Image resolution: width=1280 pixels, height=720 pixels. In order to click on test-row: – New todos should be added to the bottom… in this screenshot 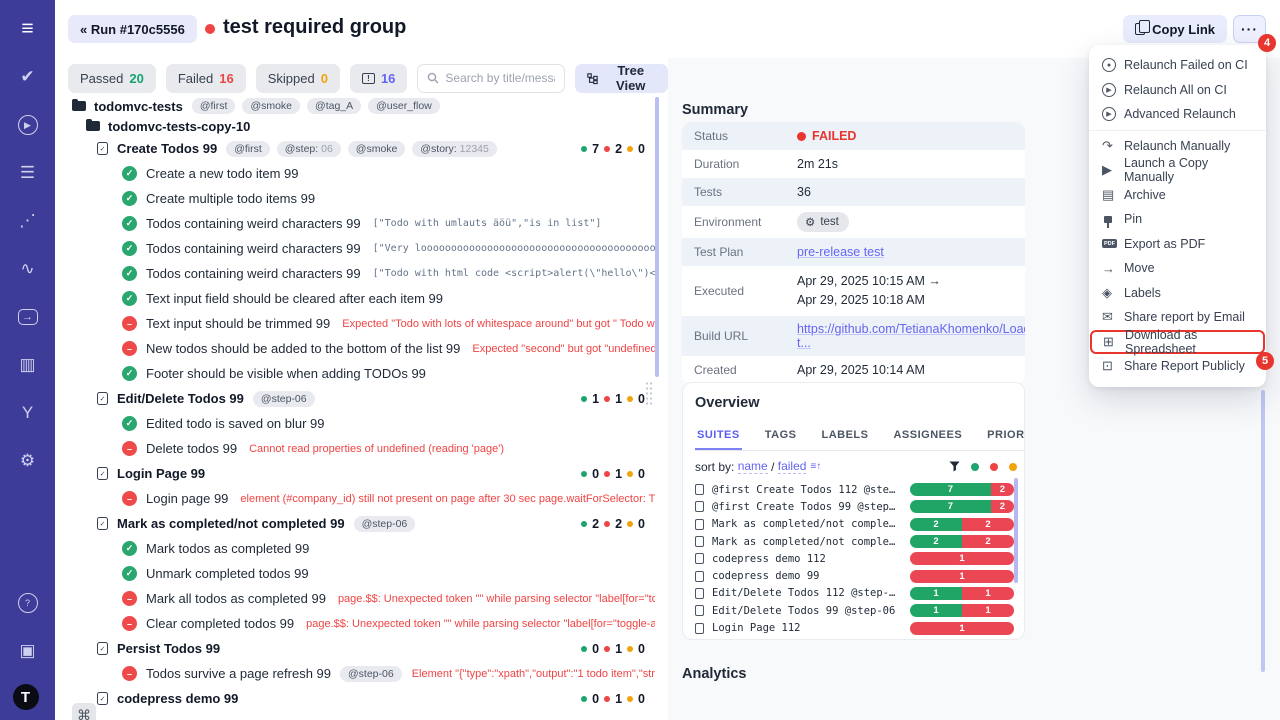, I will do `click(355, 348)`.